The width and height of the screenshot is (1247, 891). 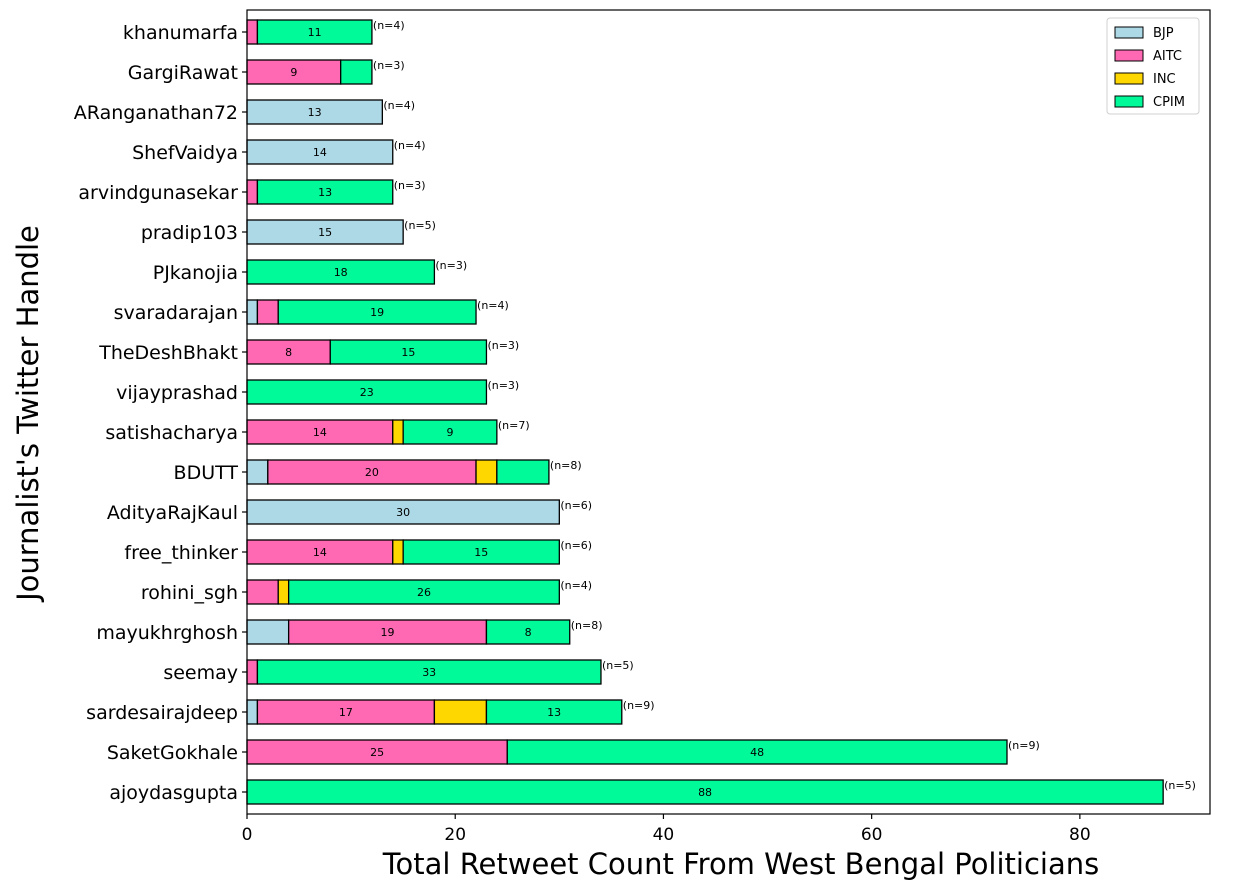 I want to click on x-tick-label-0: 0, so click(x=247, y=835).